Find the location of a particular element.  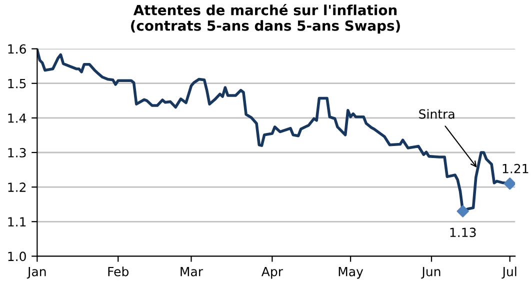

chart-title: Attentes de marché sur l'inflation (contrats 5-ans dans 5-ans Swaps) is located at coordinates (265, 19).